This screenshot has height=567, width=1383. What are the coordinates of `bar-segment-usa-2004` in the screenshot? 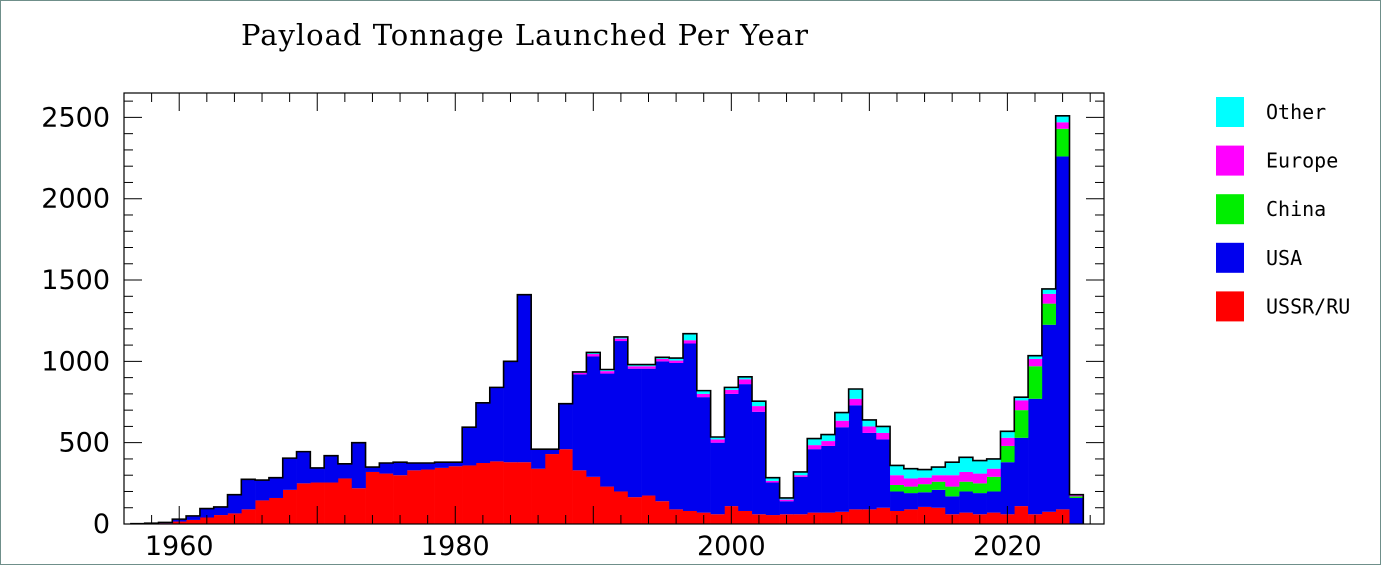 It's located at (786, 508).